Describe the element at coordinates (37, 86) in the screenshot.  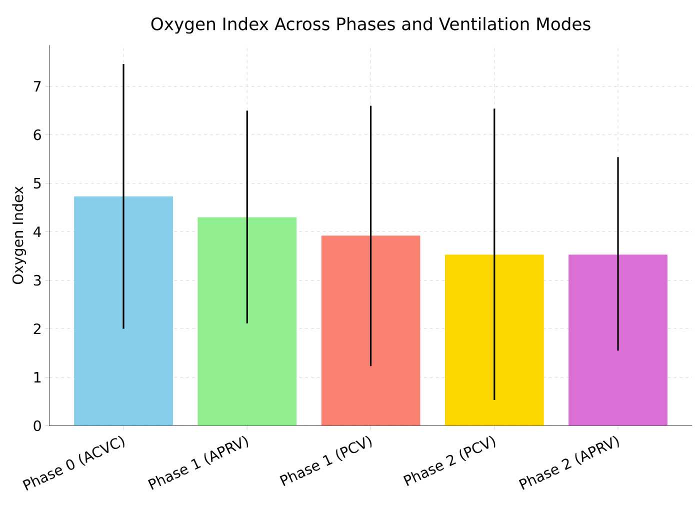
I see `y-tick-label: 7` at that location.